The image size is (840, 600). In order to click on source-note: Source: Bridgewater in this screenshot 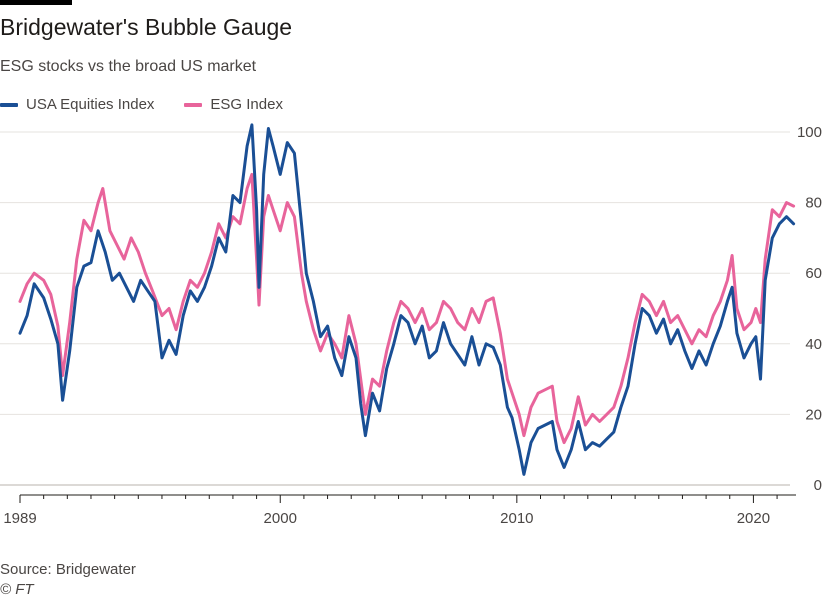, I will do `click(68, 569)`.